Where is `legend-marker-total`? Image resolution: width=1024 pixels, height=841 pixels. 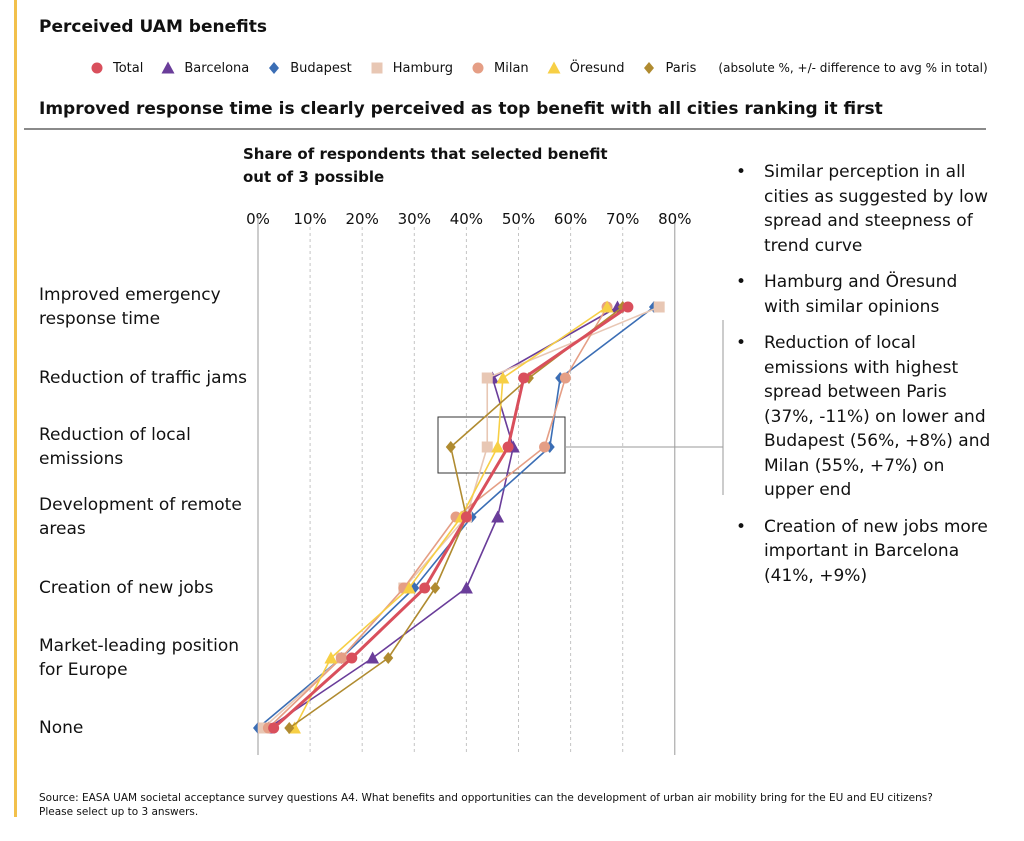
legend-marker-total is located at coordinates (97, 68).